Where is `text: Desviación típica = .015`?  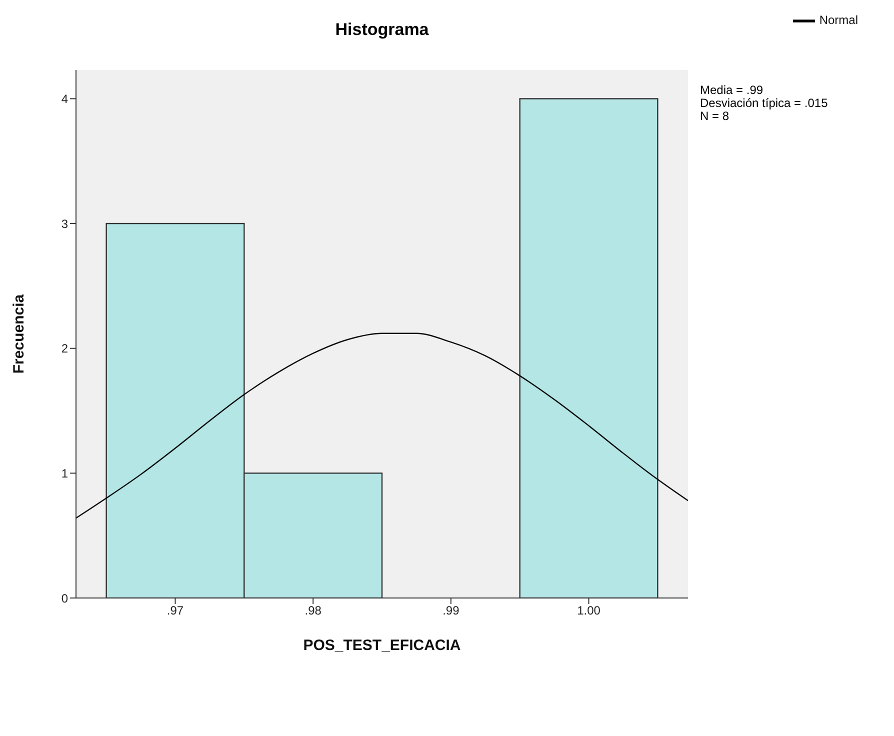 text: Desviación típica = .015 is located at coordinates (764, 103).